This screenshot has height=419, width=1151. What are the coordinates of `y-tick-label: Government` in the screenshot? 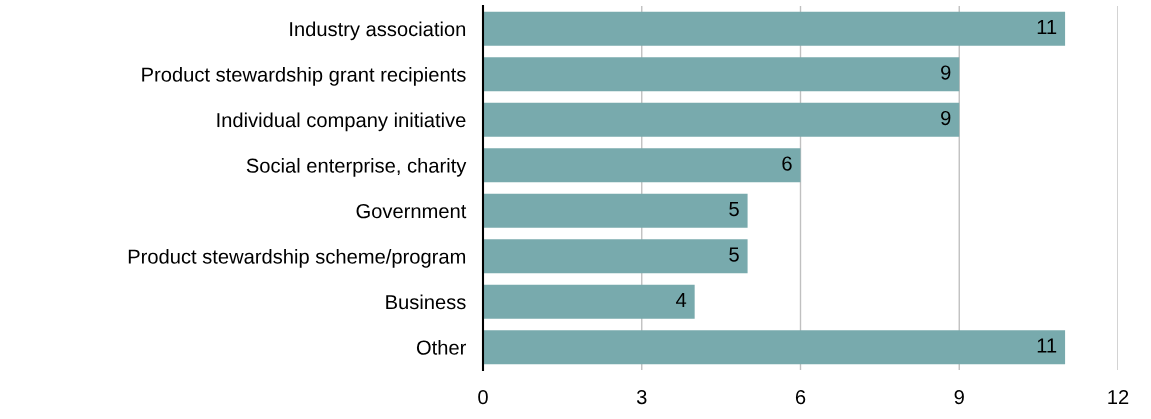 It's located at (411, 211).